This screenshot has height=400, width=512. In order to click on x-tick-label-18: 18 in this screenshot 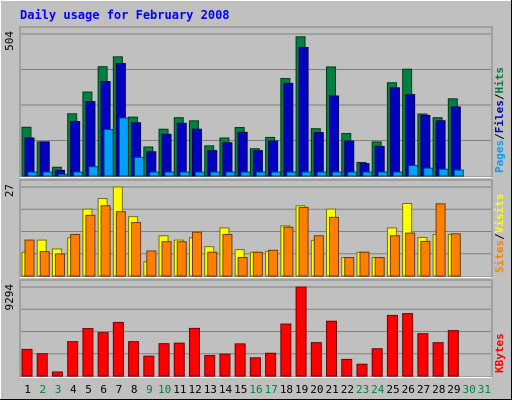, I will do `click(286, 389)`.